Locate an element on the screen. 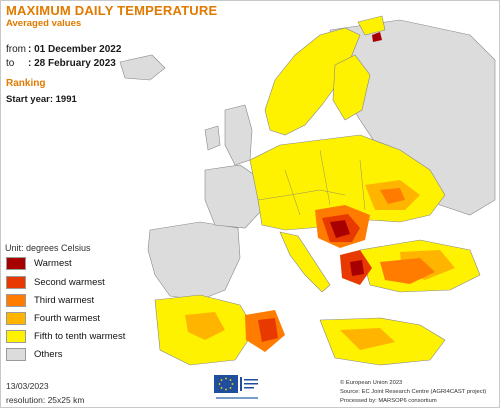 The height and width of the screenshot is (408, 500). legend-label: Warmest is located at coordinates (53, 263).